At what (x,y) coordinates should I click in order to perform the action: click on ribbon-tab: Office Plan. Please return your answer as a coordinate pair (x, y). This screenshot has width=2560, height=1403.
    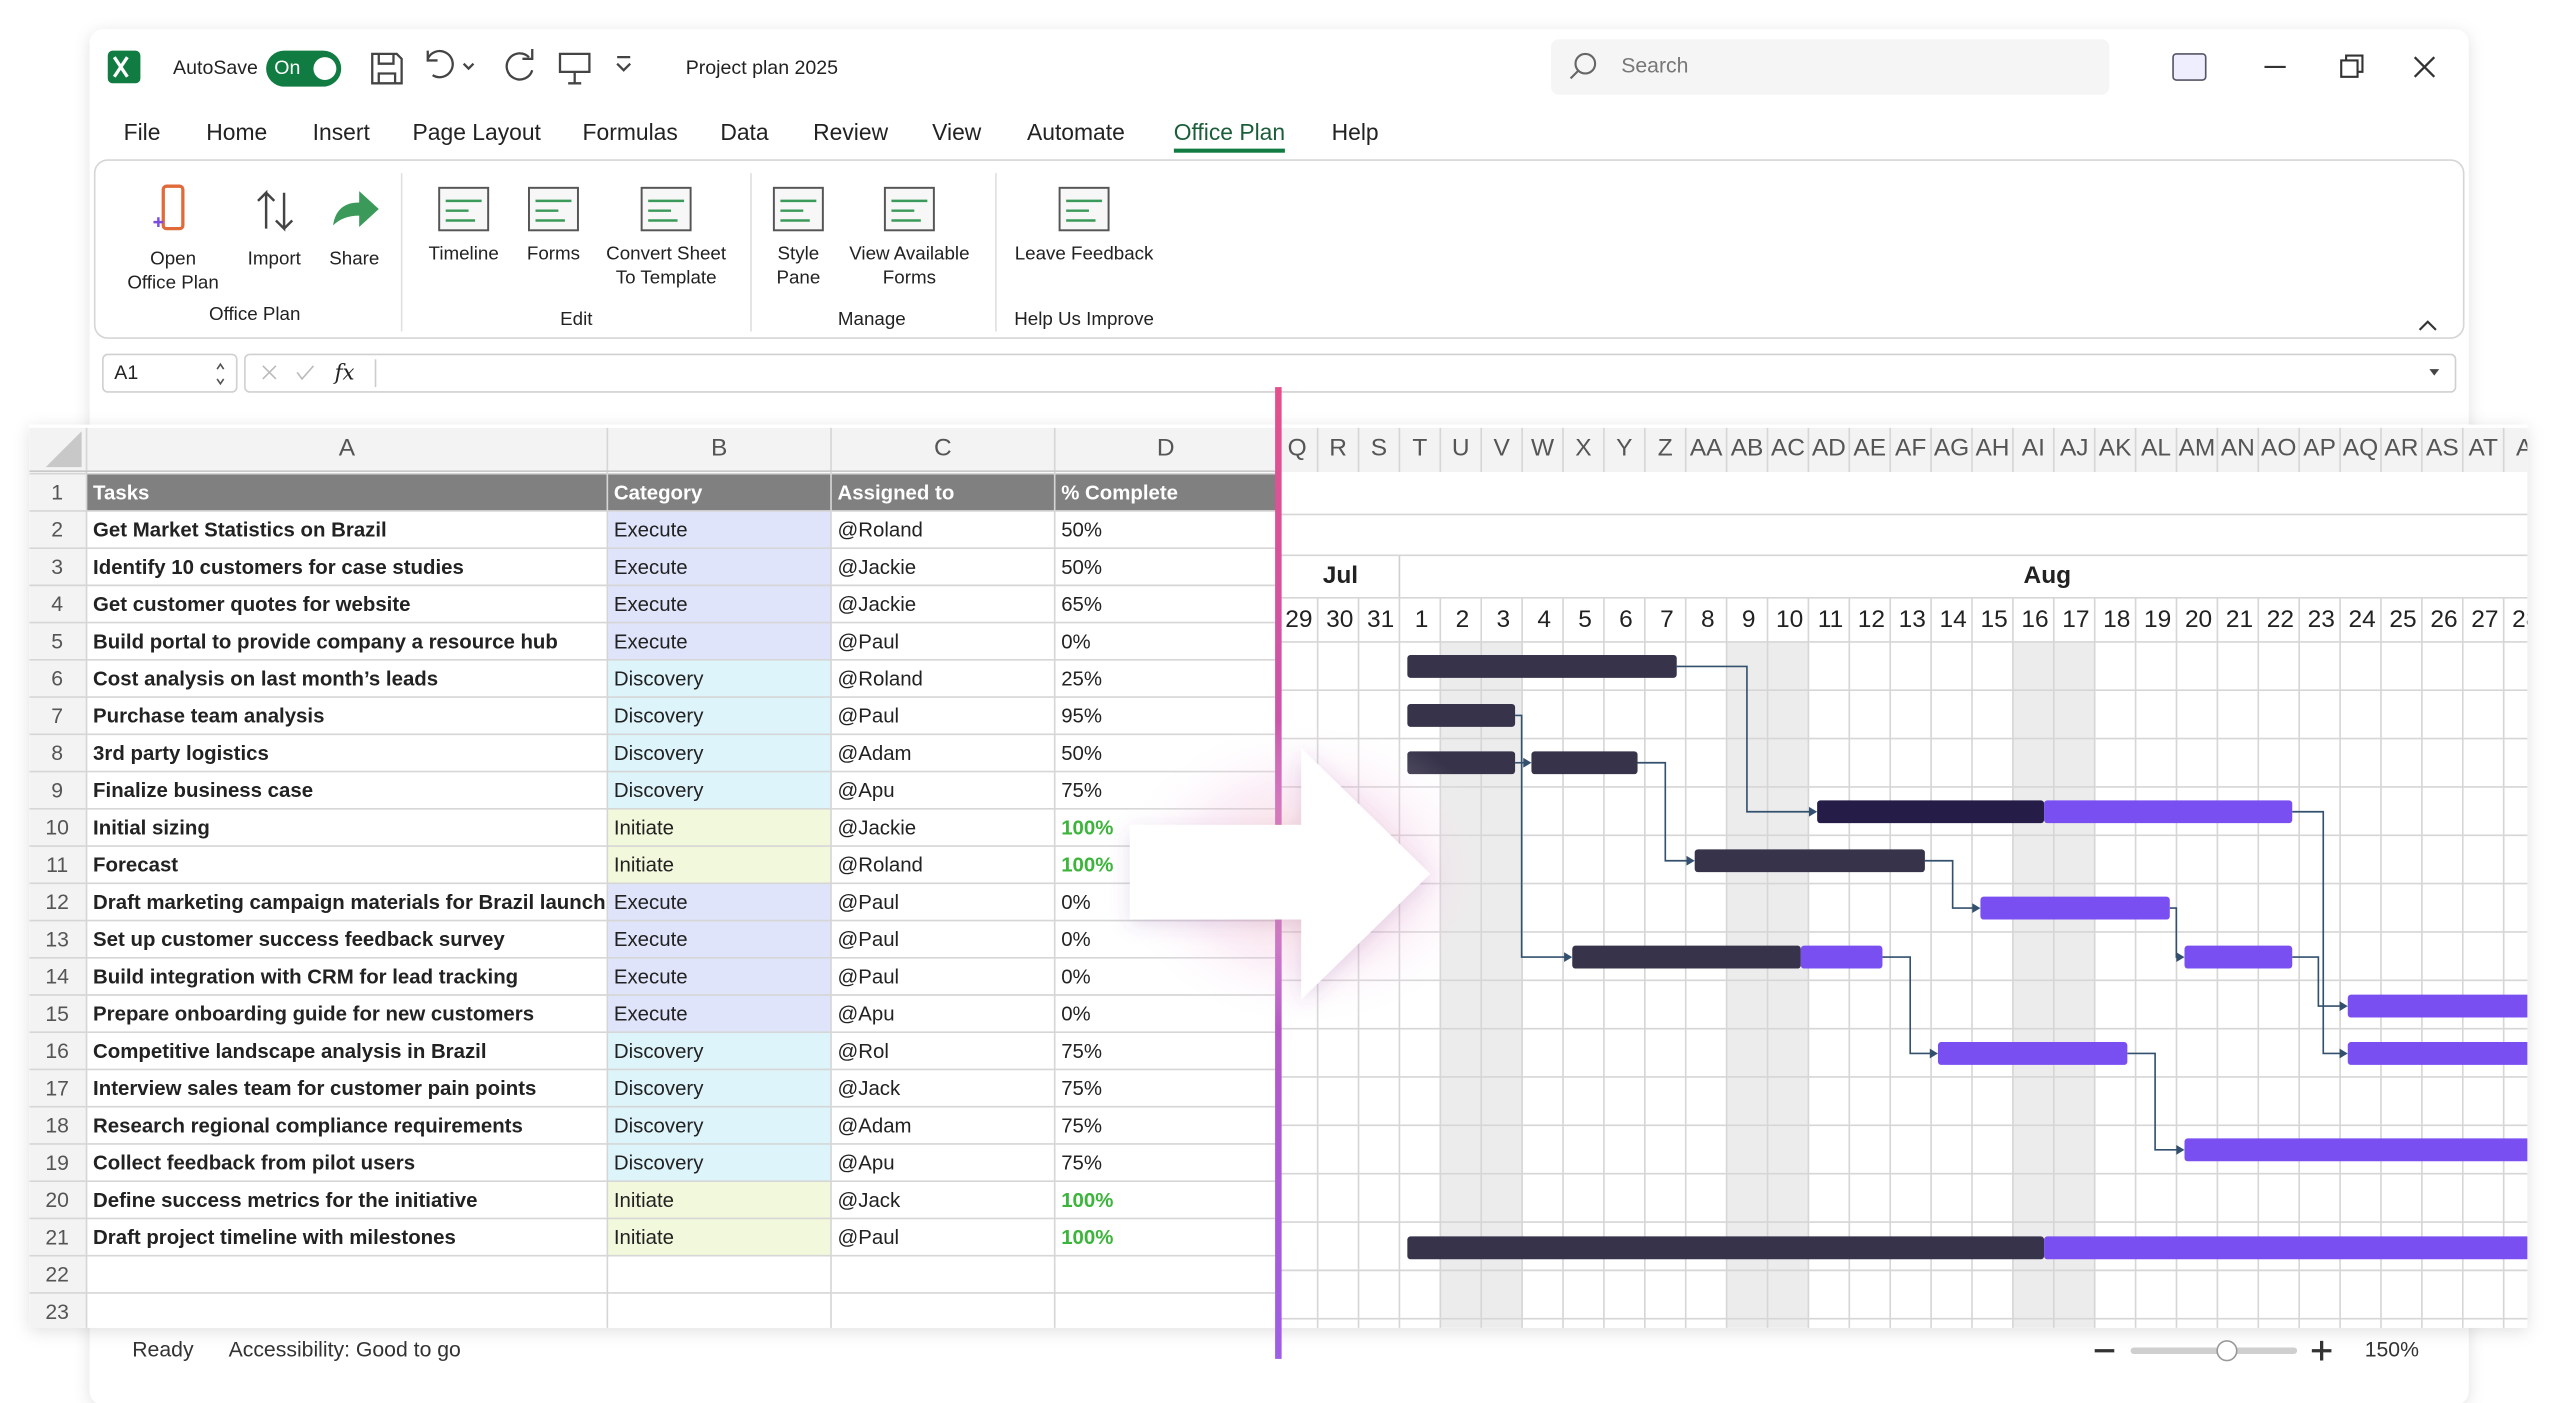
    Looking at the image, I should click on (1229, 132).